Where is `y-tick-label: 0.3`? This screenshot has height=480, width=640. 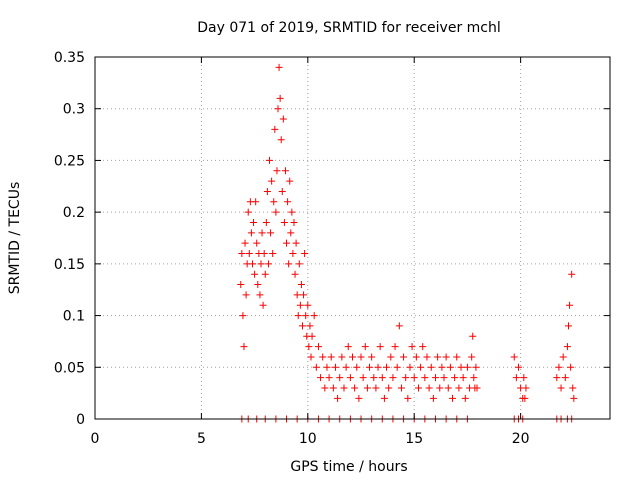
y-tick-label: 0.3 is located at coordinates (74, 110).